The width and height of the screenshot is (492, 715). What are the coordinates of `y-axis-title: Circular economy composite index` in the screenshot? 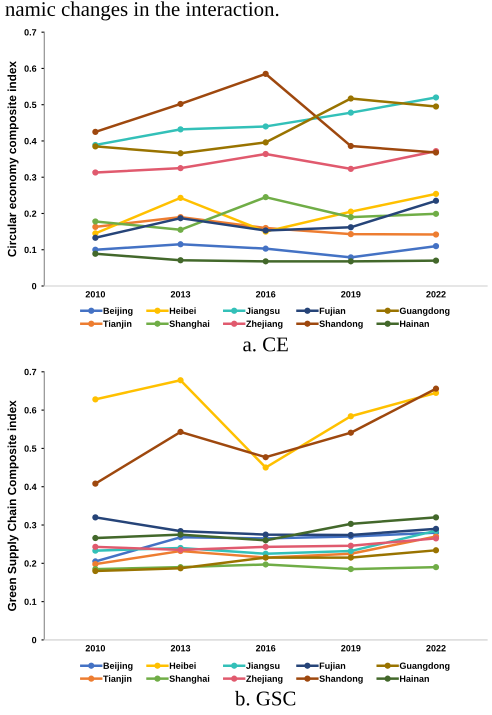 It's located at (13, 159).